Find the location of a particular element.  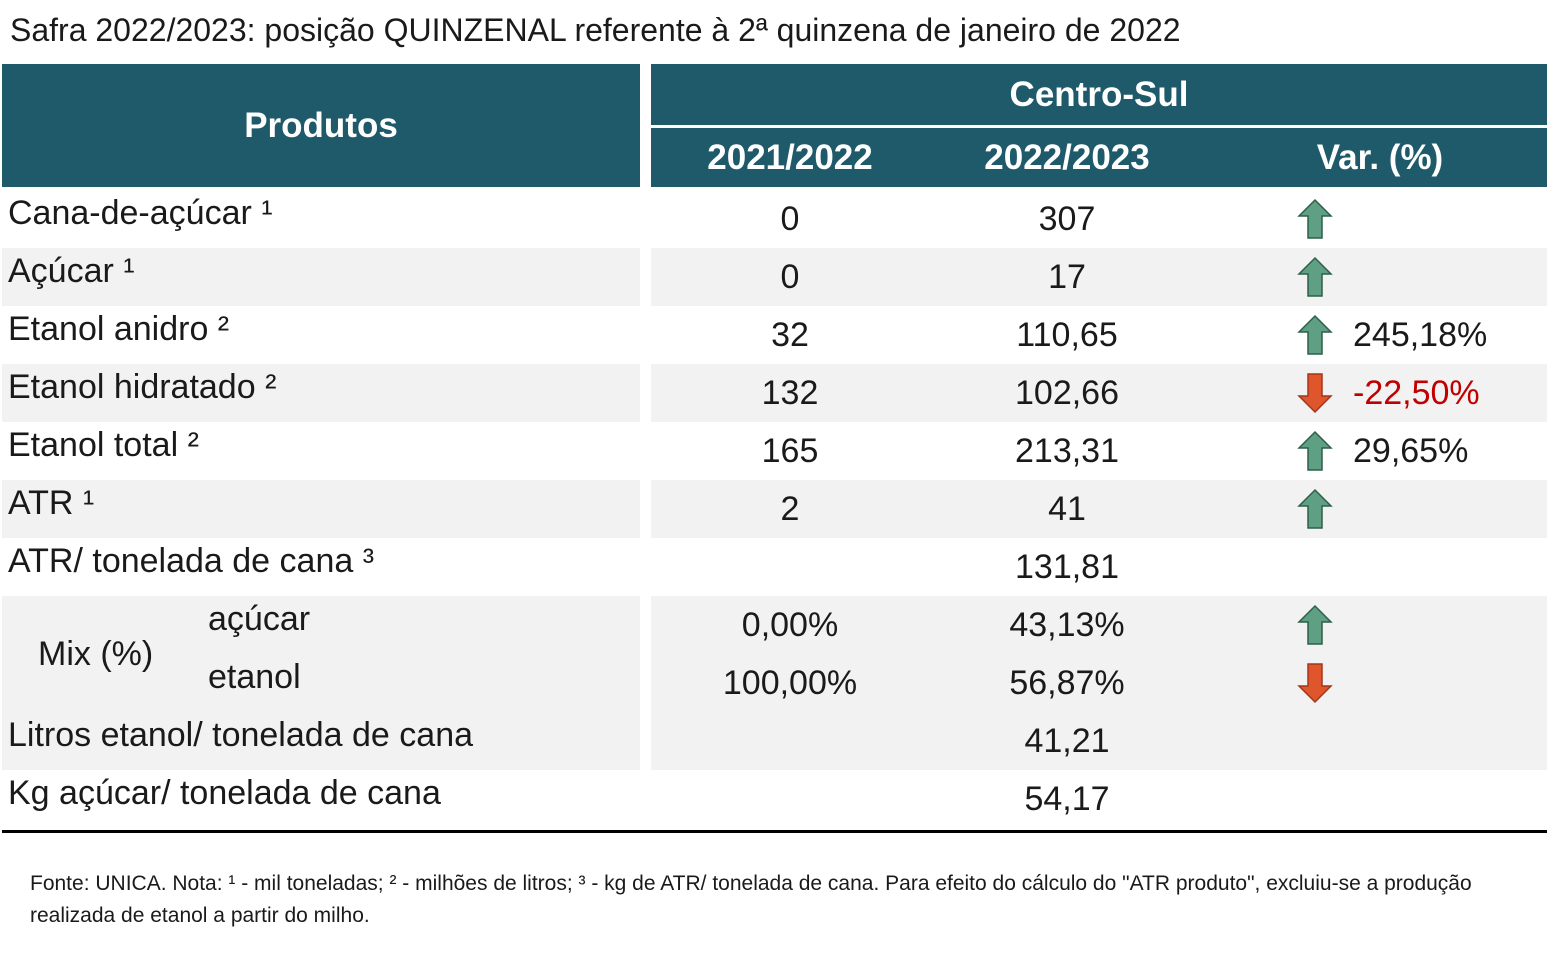

header-products: Produtos is located at coordinates (321, 125).